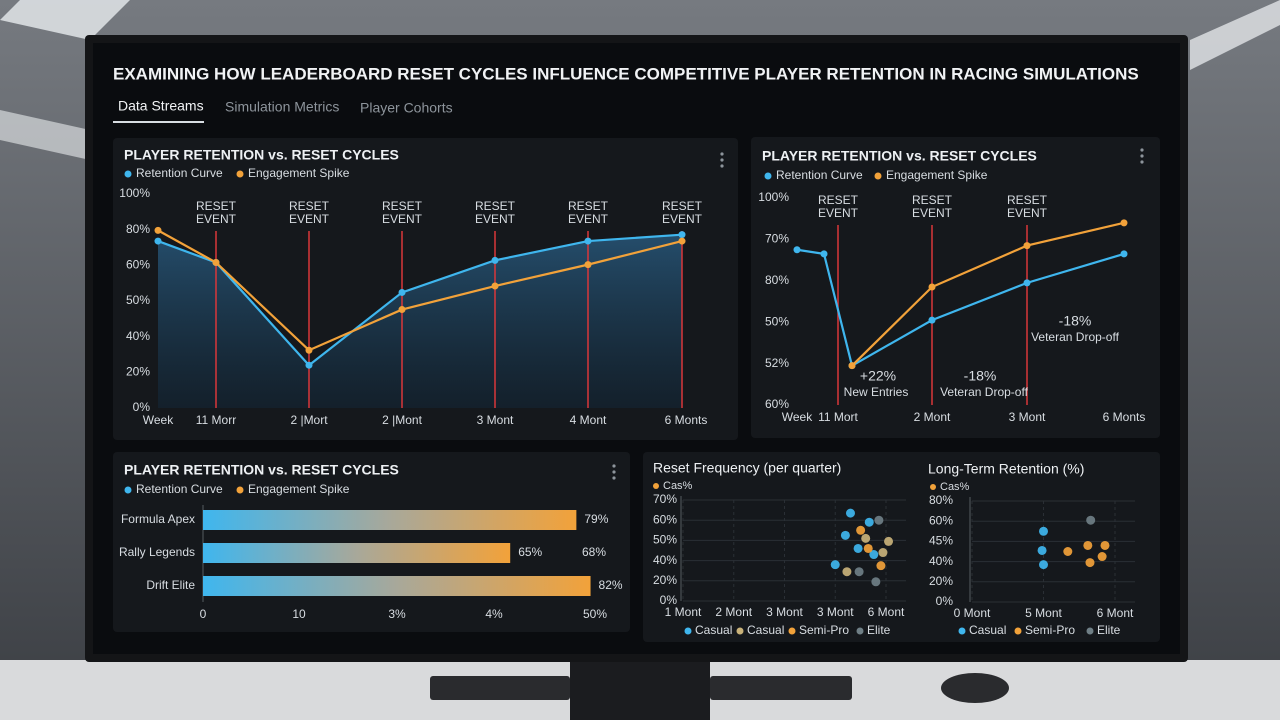  I want to click on x-tick-label: 5 Mont, so click(1043, 613).